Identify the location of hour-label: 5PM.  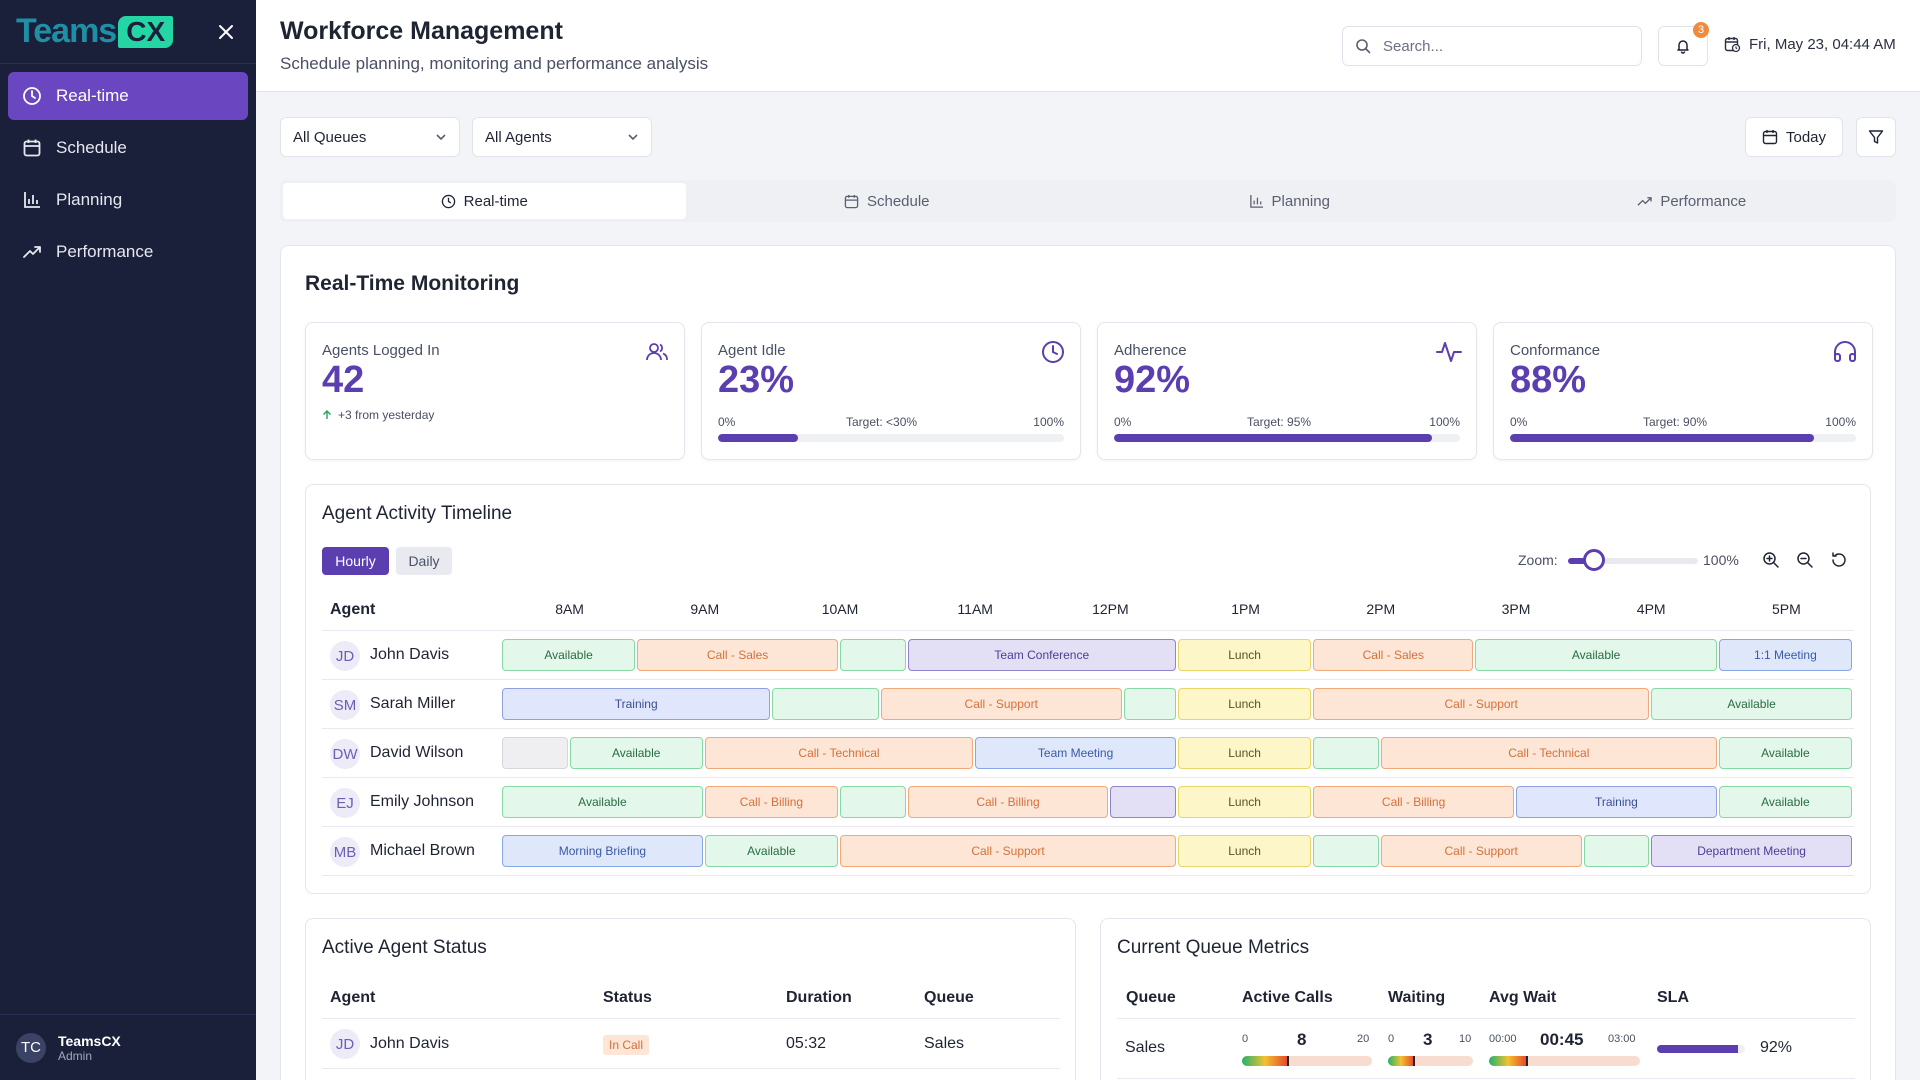
(1786, 609).